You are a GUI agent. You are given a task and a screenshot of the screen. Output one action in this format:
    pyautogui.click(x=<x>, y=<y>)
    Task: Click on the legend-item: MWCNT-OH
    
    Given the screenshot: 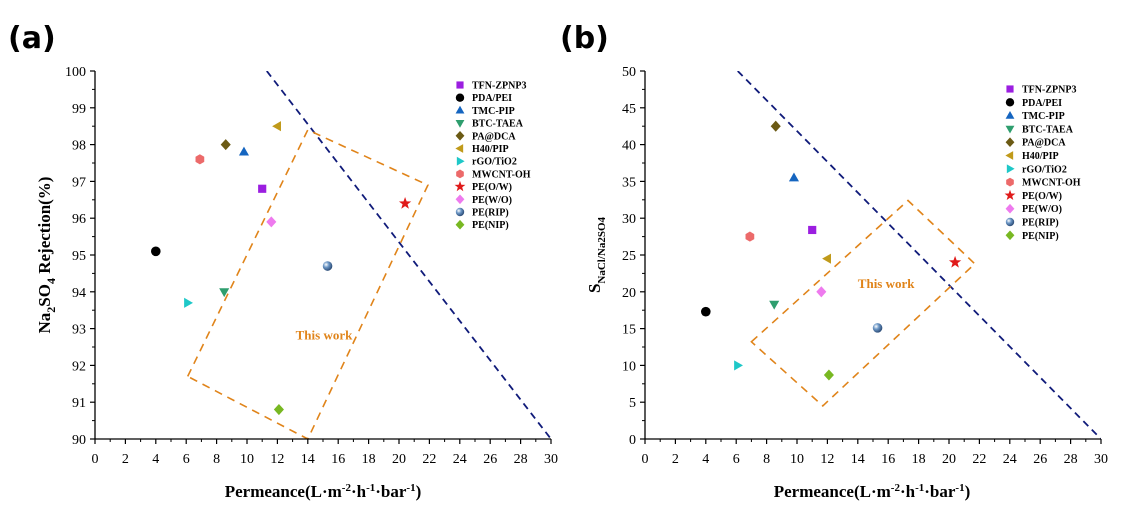 What is the action you would take?
    pyautogui.click(x=493, y=174)
    